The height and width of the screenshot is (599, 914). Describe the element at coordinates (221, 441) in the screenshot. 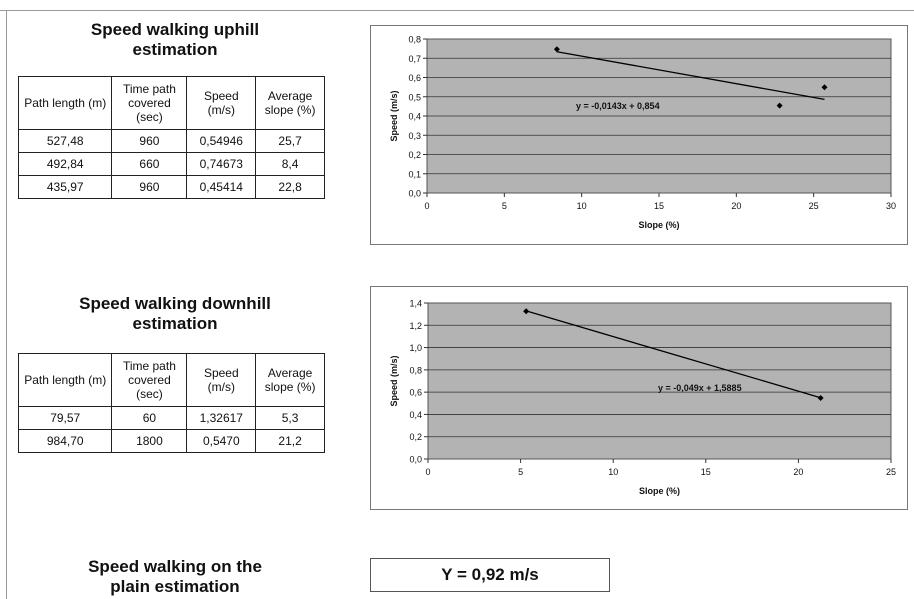

I see `cell-speed: 0,5470` at that location.